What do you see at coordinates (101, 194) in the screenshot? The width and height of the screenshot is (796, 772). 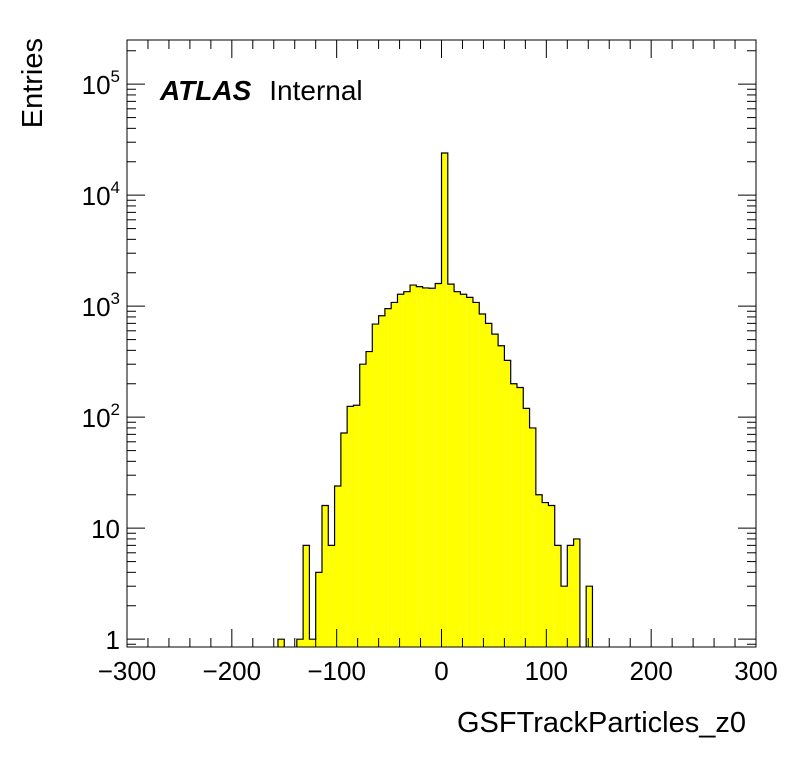 I see `y-tick-label: 10⁴` at bounding box center [101, 194].